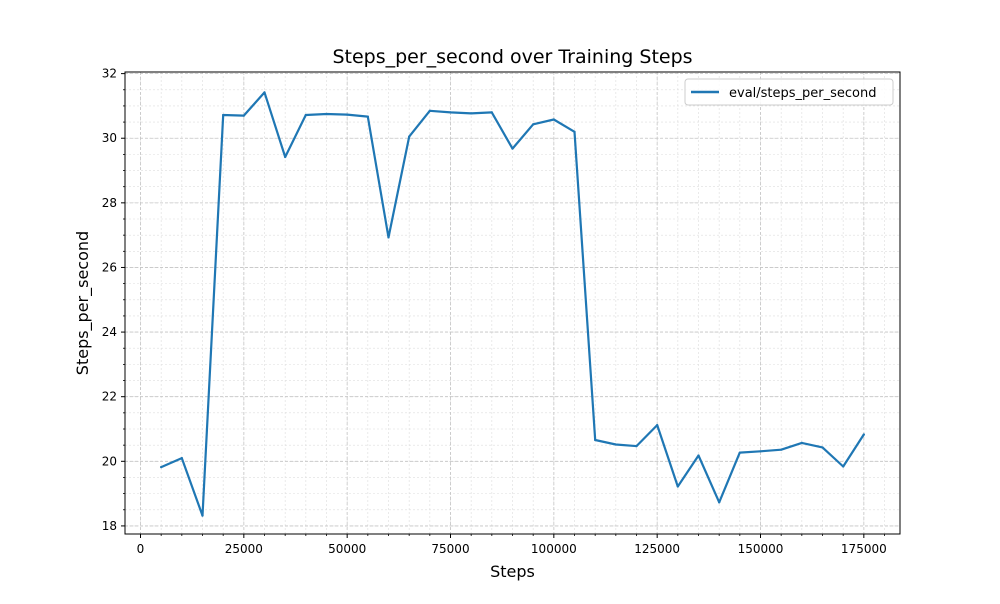 The height and width of the screenshot is (604, 1000). Describe the element at coordinates (657, 549) in the screenshot. I see `x-tick-label: 125000` at that location.